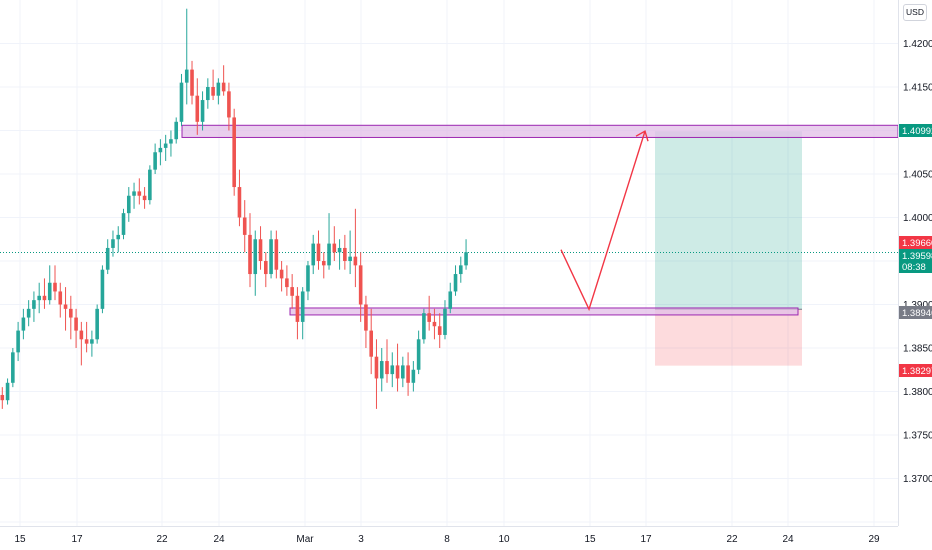  Describe the element at coordinates (728, 220) in the screenshot. I see `profit-zone` at that location.